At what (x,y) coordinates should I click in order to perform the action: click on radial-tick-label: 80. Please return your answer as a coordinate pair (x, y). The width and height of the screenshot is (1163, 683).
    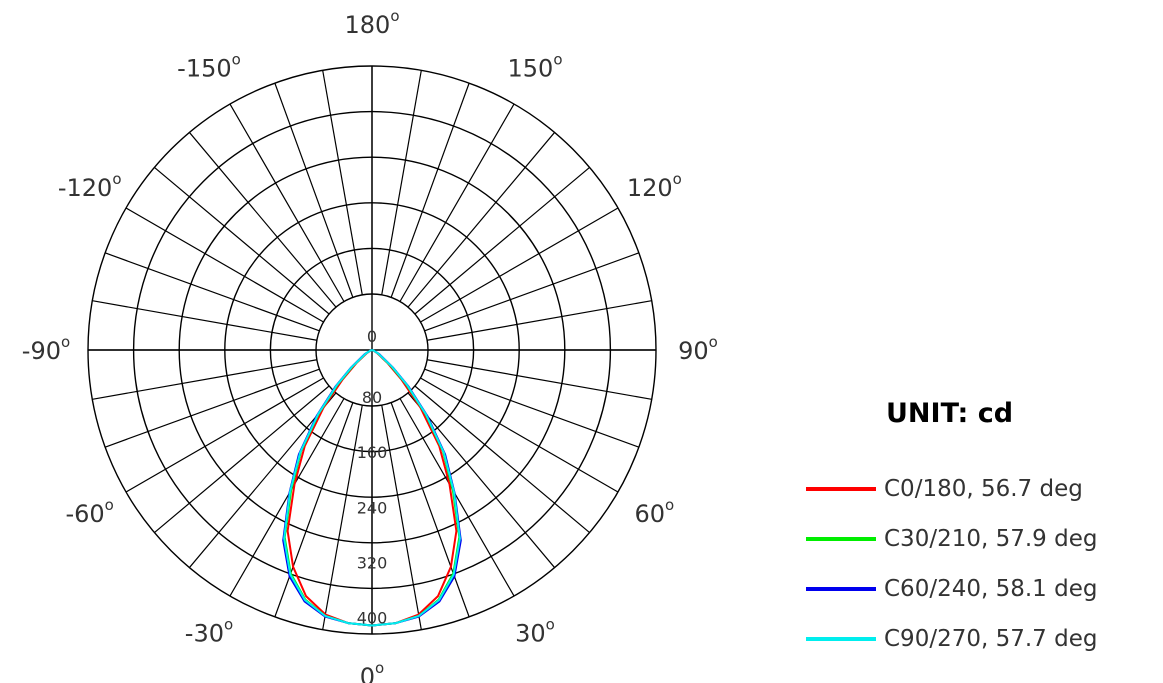
    Looking at the image, I should click on (372, 397).